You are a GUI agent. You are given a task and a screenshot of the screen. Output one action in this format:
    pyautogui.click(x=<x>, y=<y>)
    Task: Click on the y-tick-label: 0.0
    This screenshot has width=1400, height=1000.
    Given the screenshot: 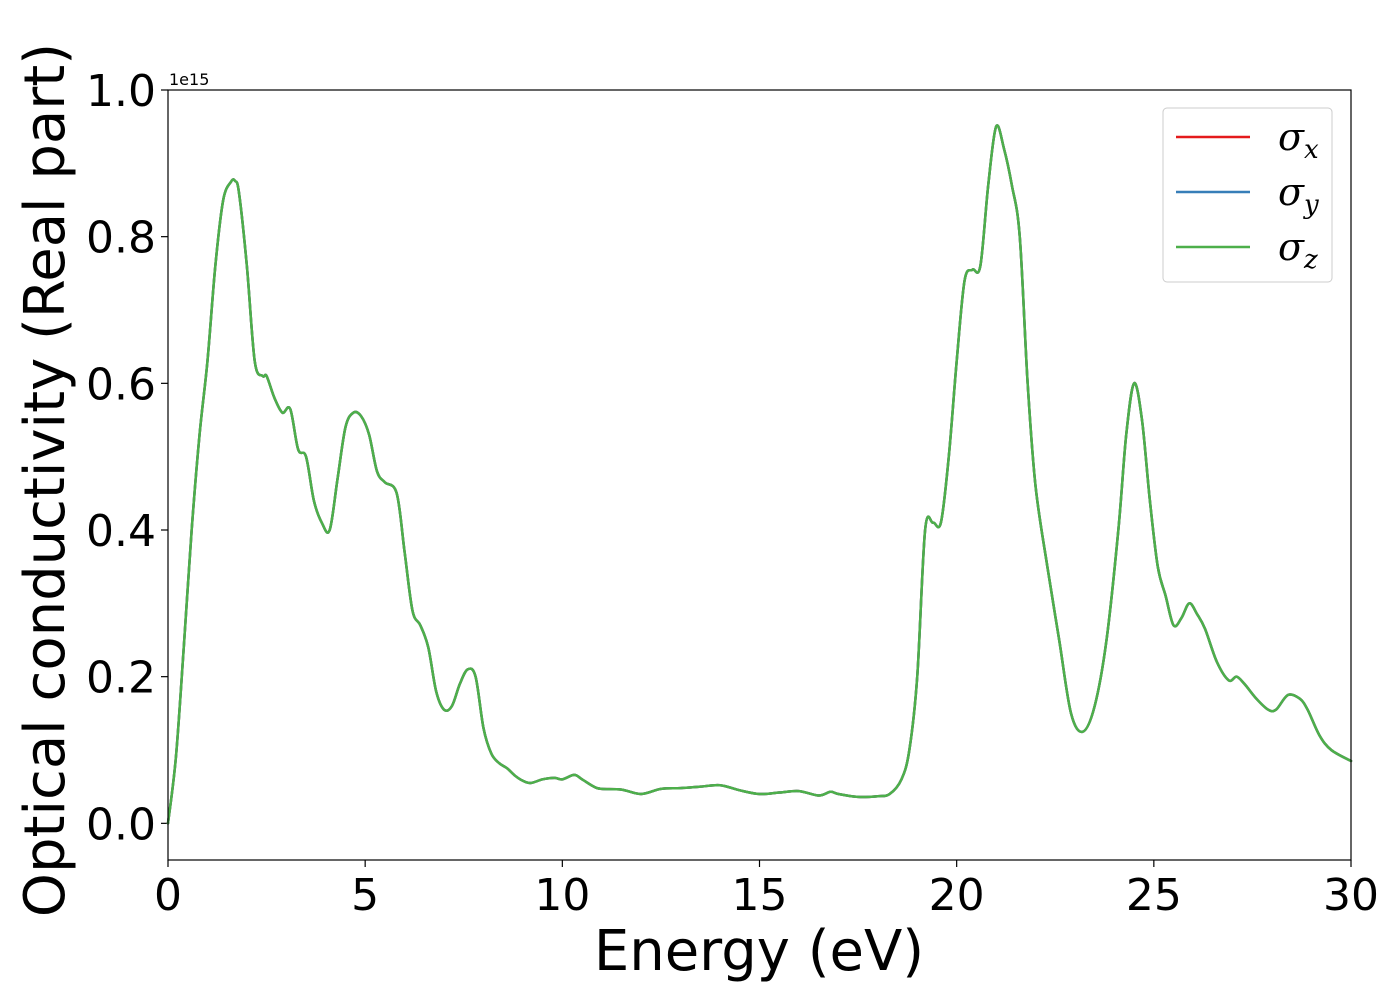 What is the action you would take?
    pyautogui.click(x=121, y=824)
    